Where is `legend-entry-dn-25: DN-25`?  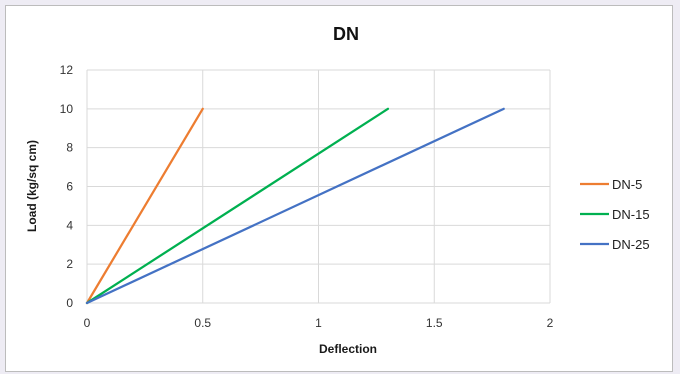
legend-entry-dn-25: DN-25 is located at coordinates (615, 244).